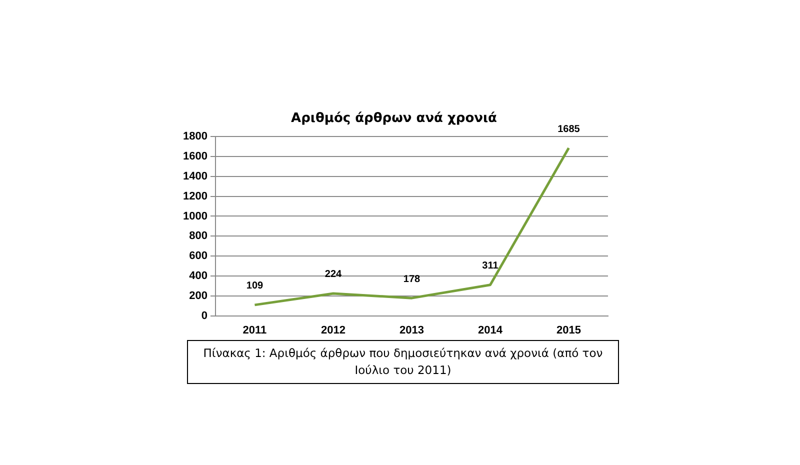  I want to click on text: Πίνακας 1: Αριθμός άρθρων που δημοσιεύτηκαν ανά χρονιά (από τον Ιούλιο του 2011), so click(403, 362).